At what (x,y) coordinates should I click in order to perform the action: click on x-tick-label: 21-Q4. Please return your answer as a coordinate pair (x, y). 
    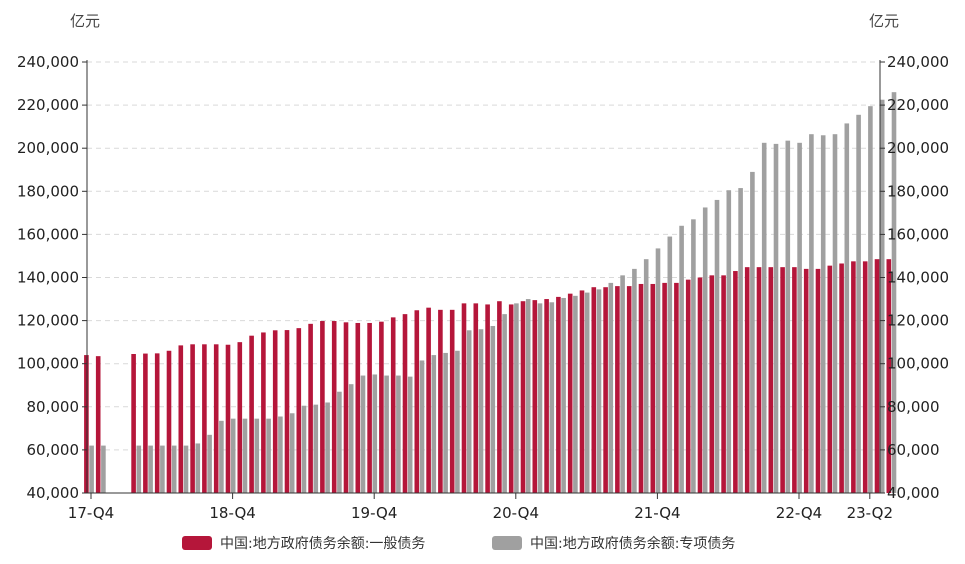
    Looking at the image, I should click on (657, 513).